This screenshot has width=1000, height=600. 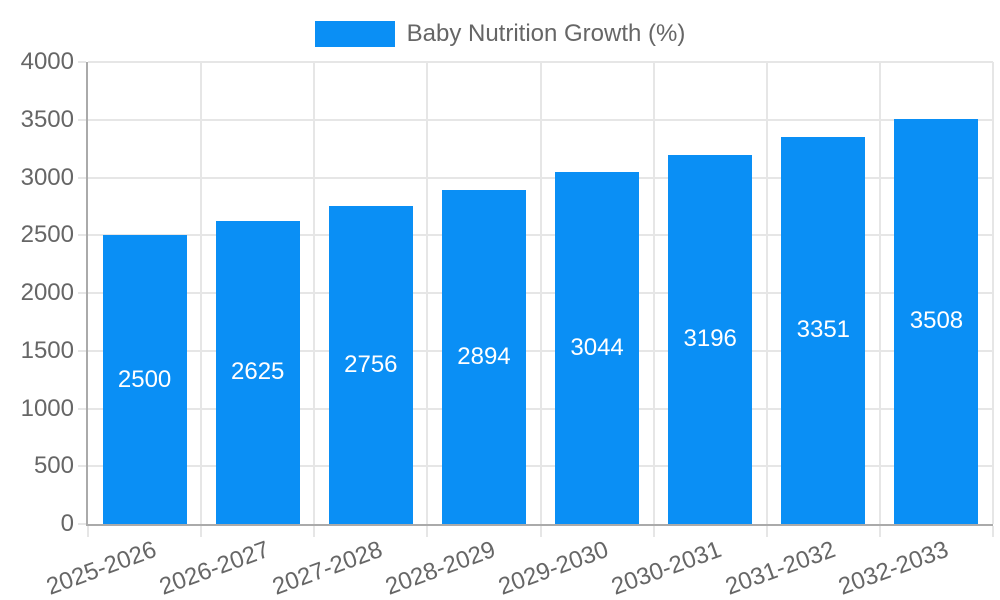 I want to click on y-tick-label: 3500, so click(x=47, y=119).